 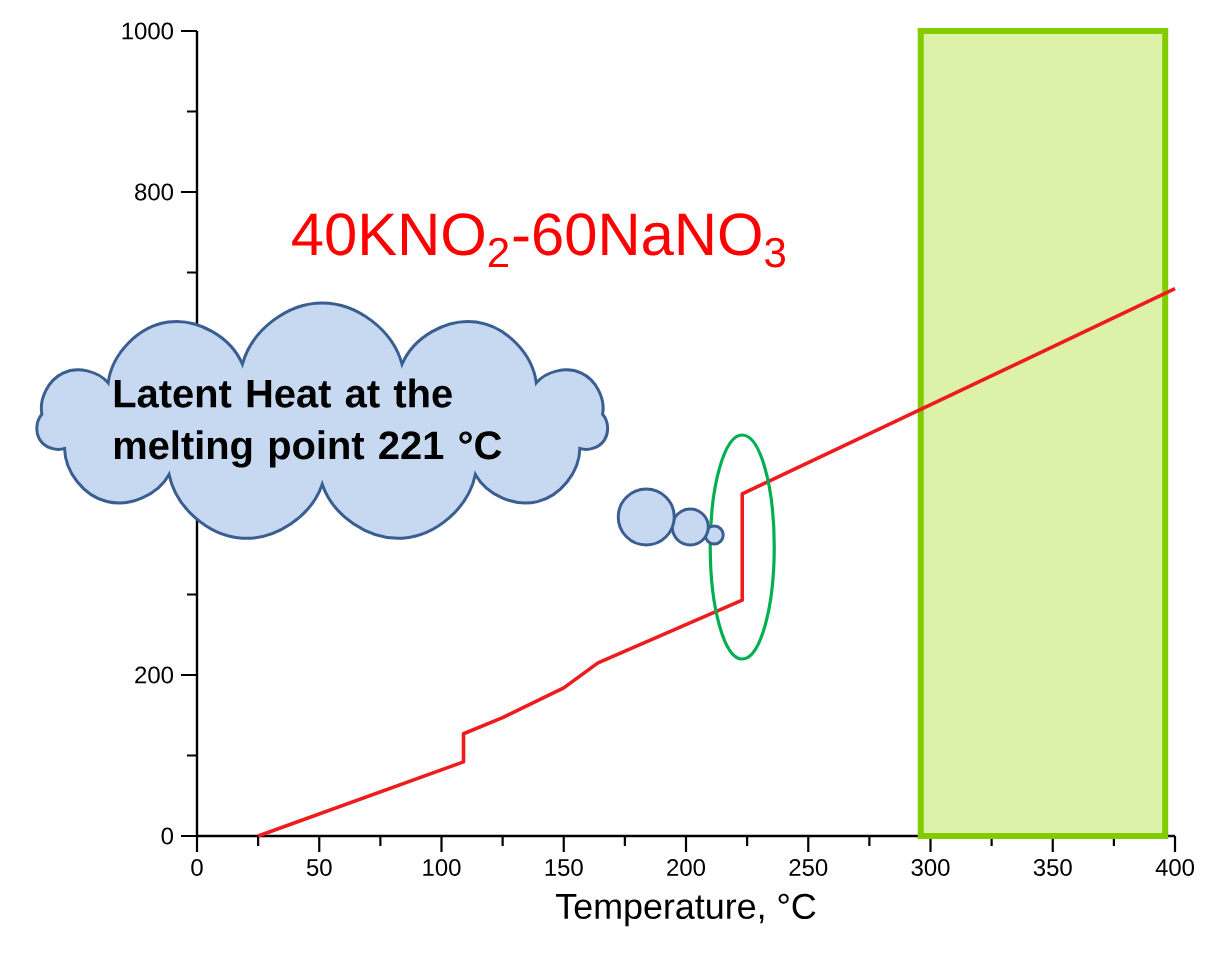 What do you see at coordinates (148, 31) in the screenshot?
I see `y-tick-label: 1000` at bounding box center [148, 31].